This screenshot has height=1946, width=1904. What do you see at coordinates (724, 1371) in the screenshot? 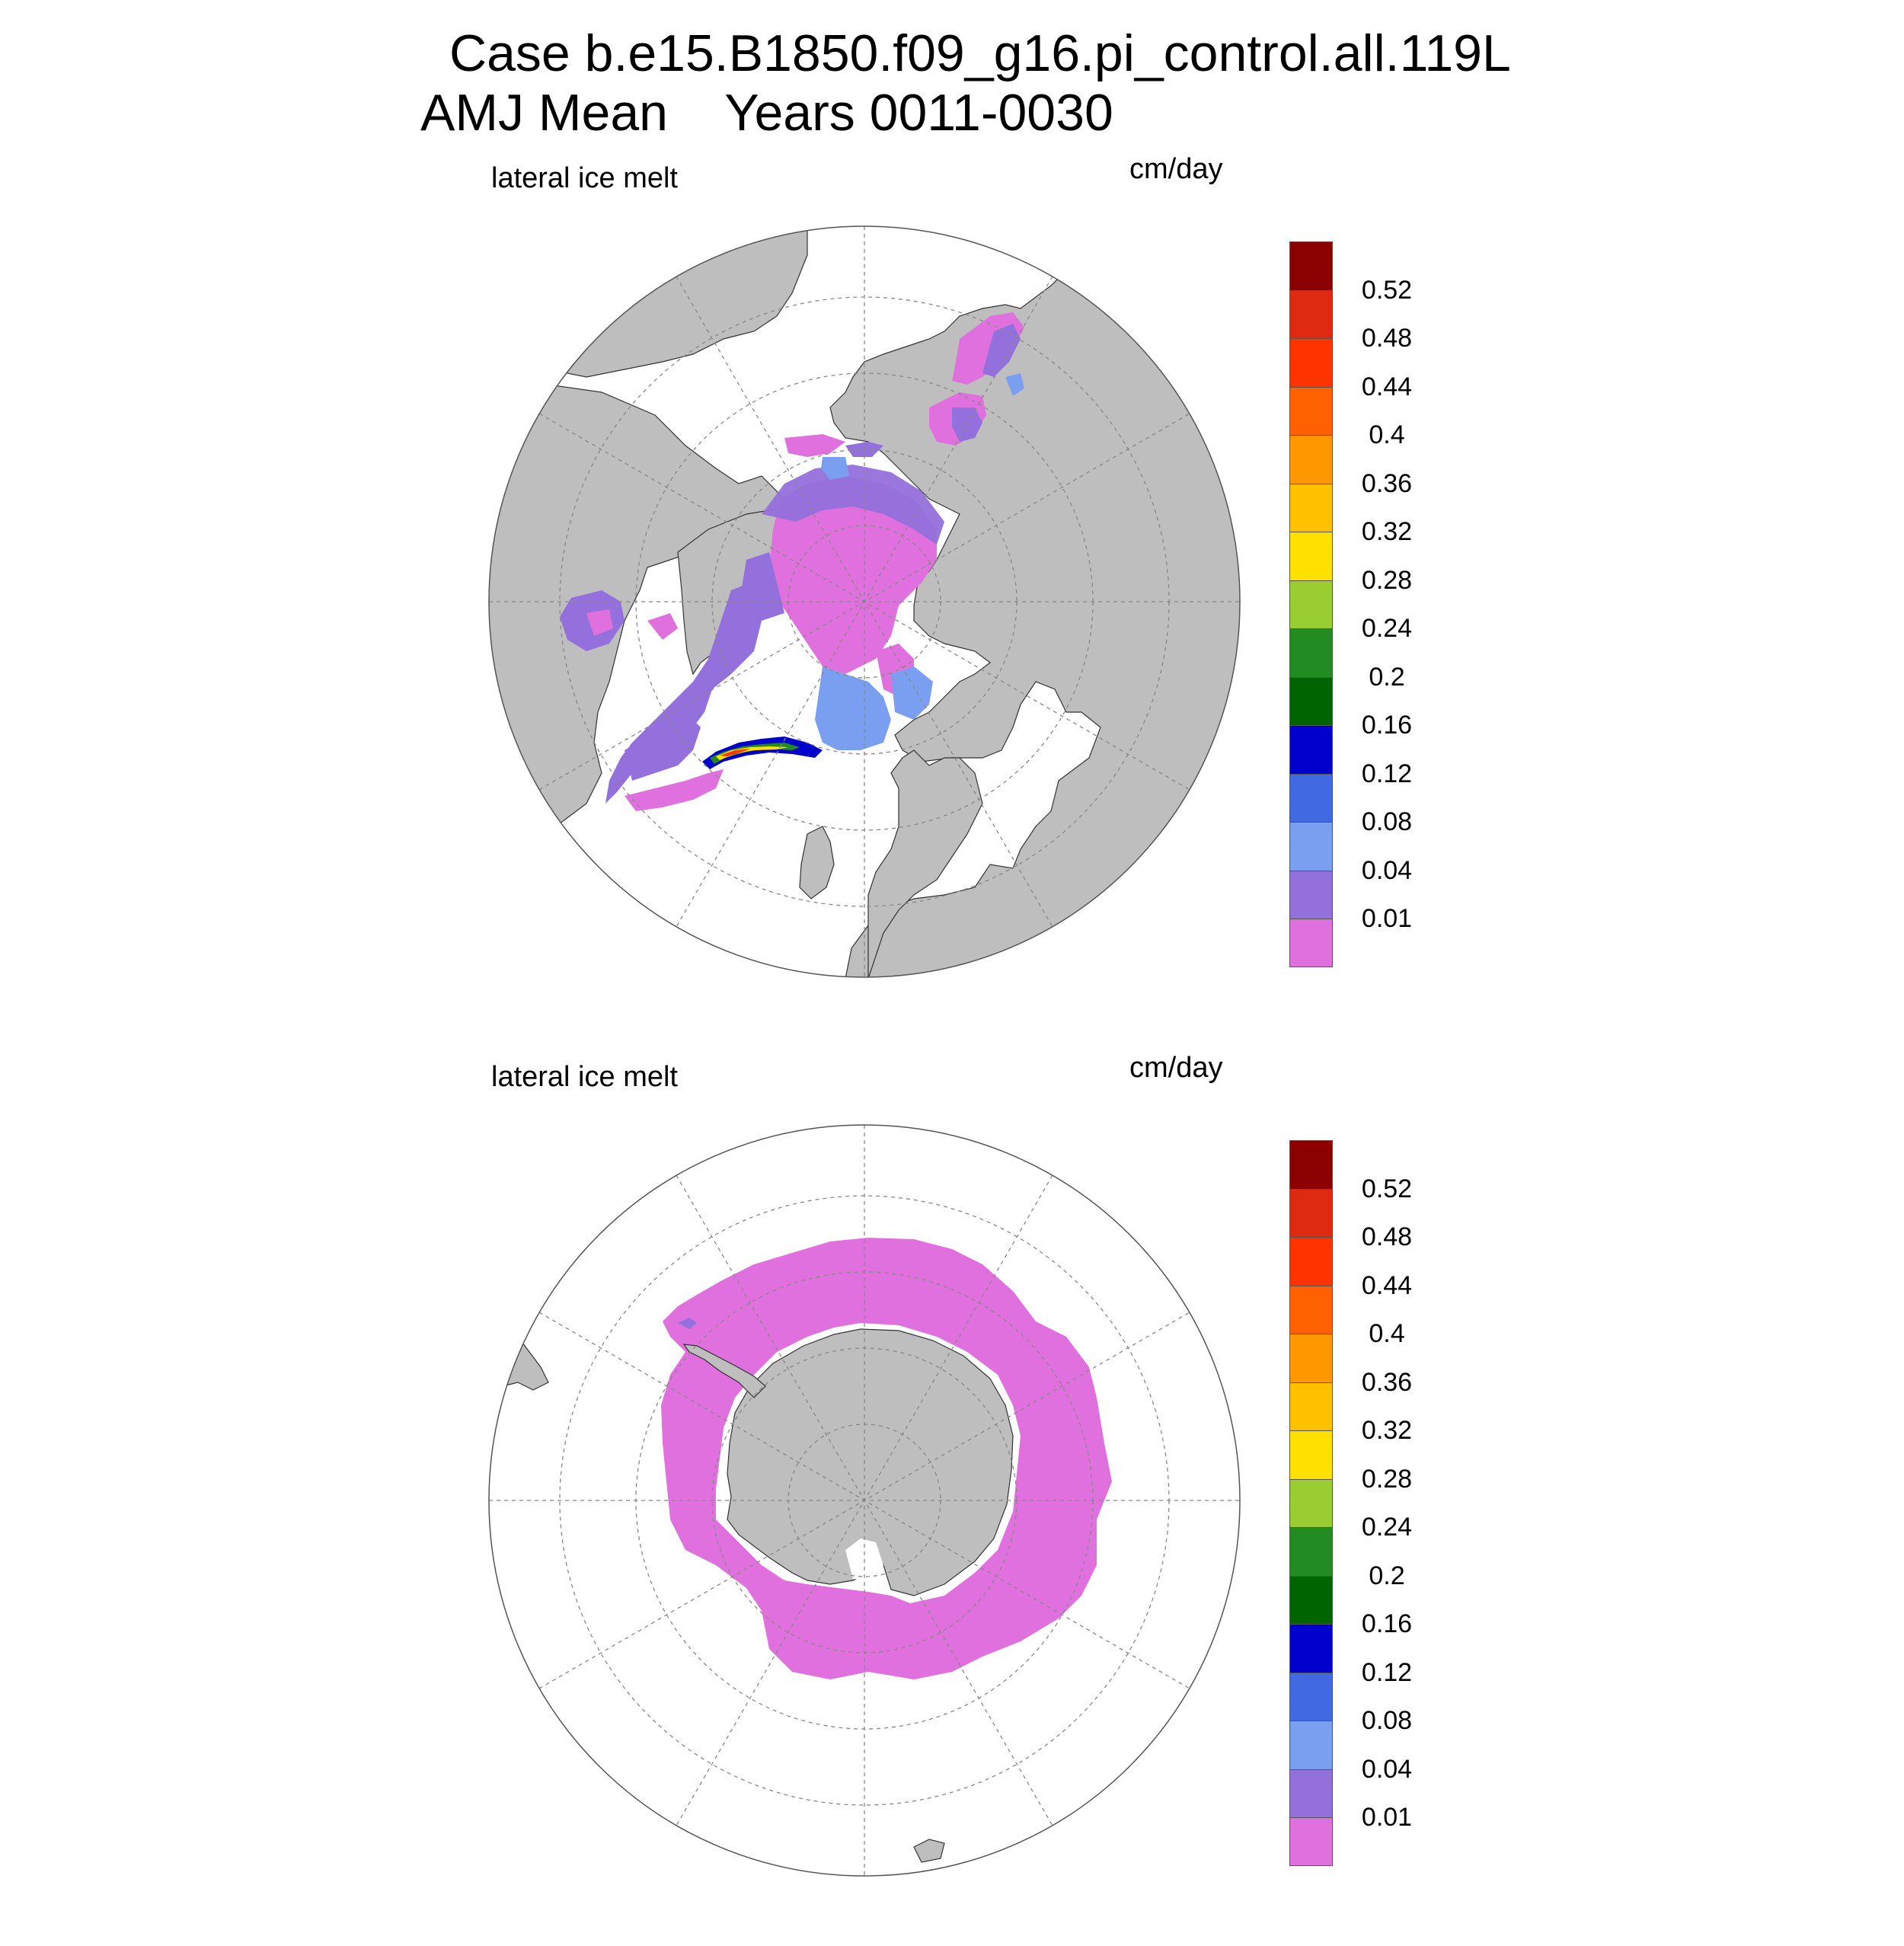
I see `land-antarctic-peninsula` at bounding box center [724, 1371].